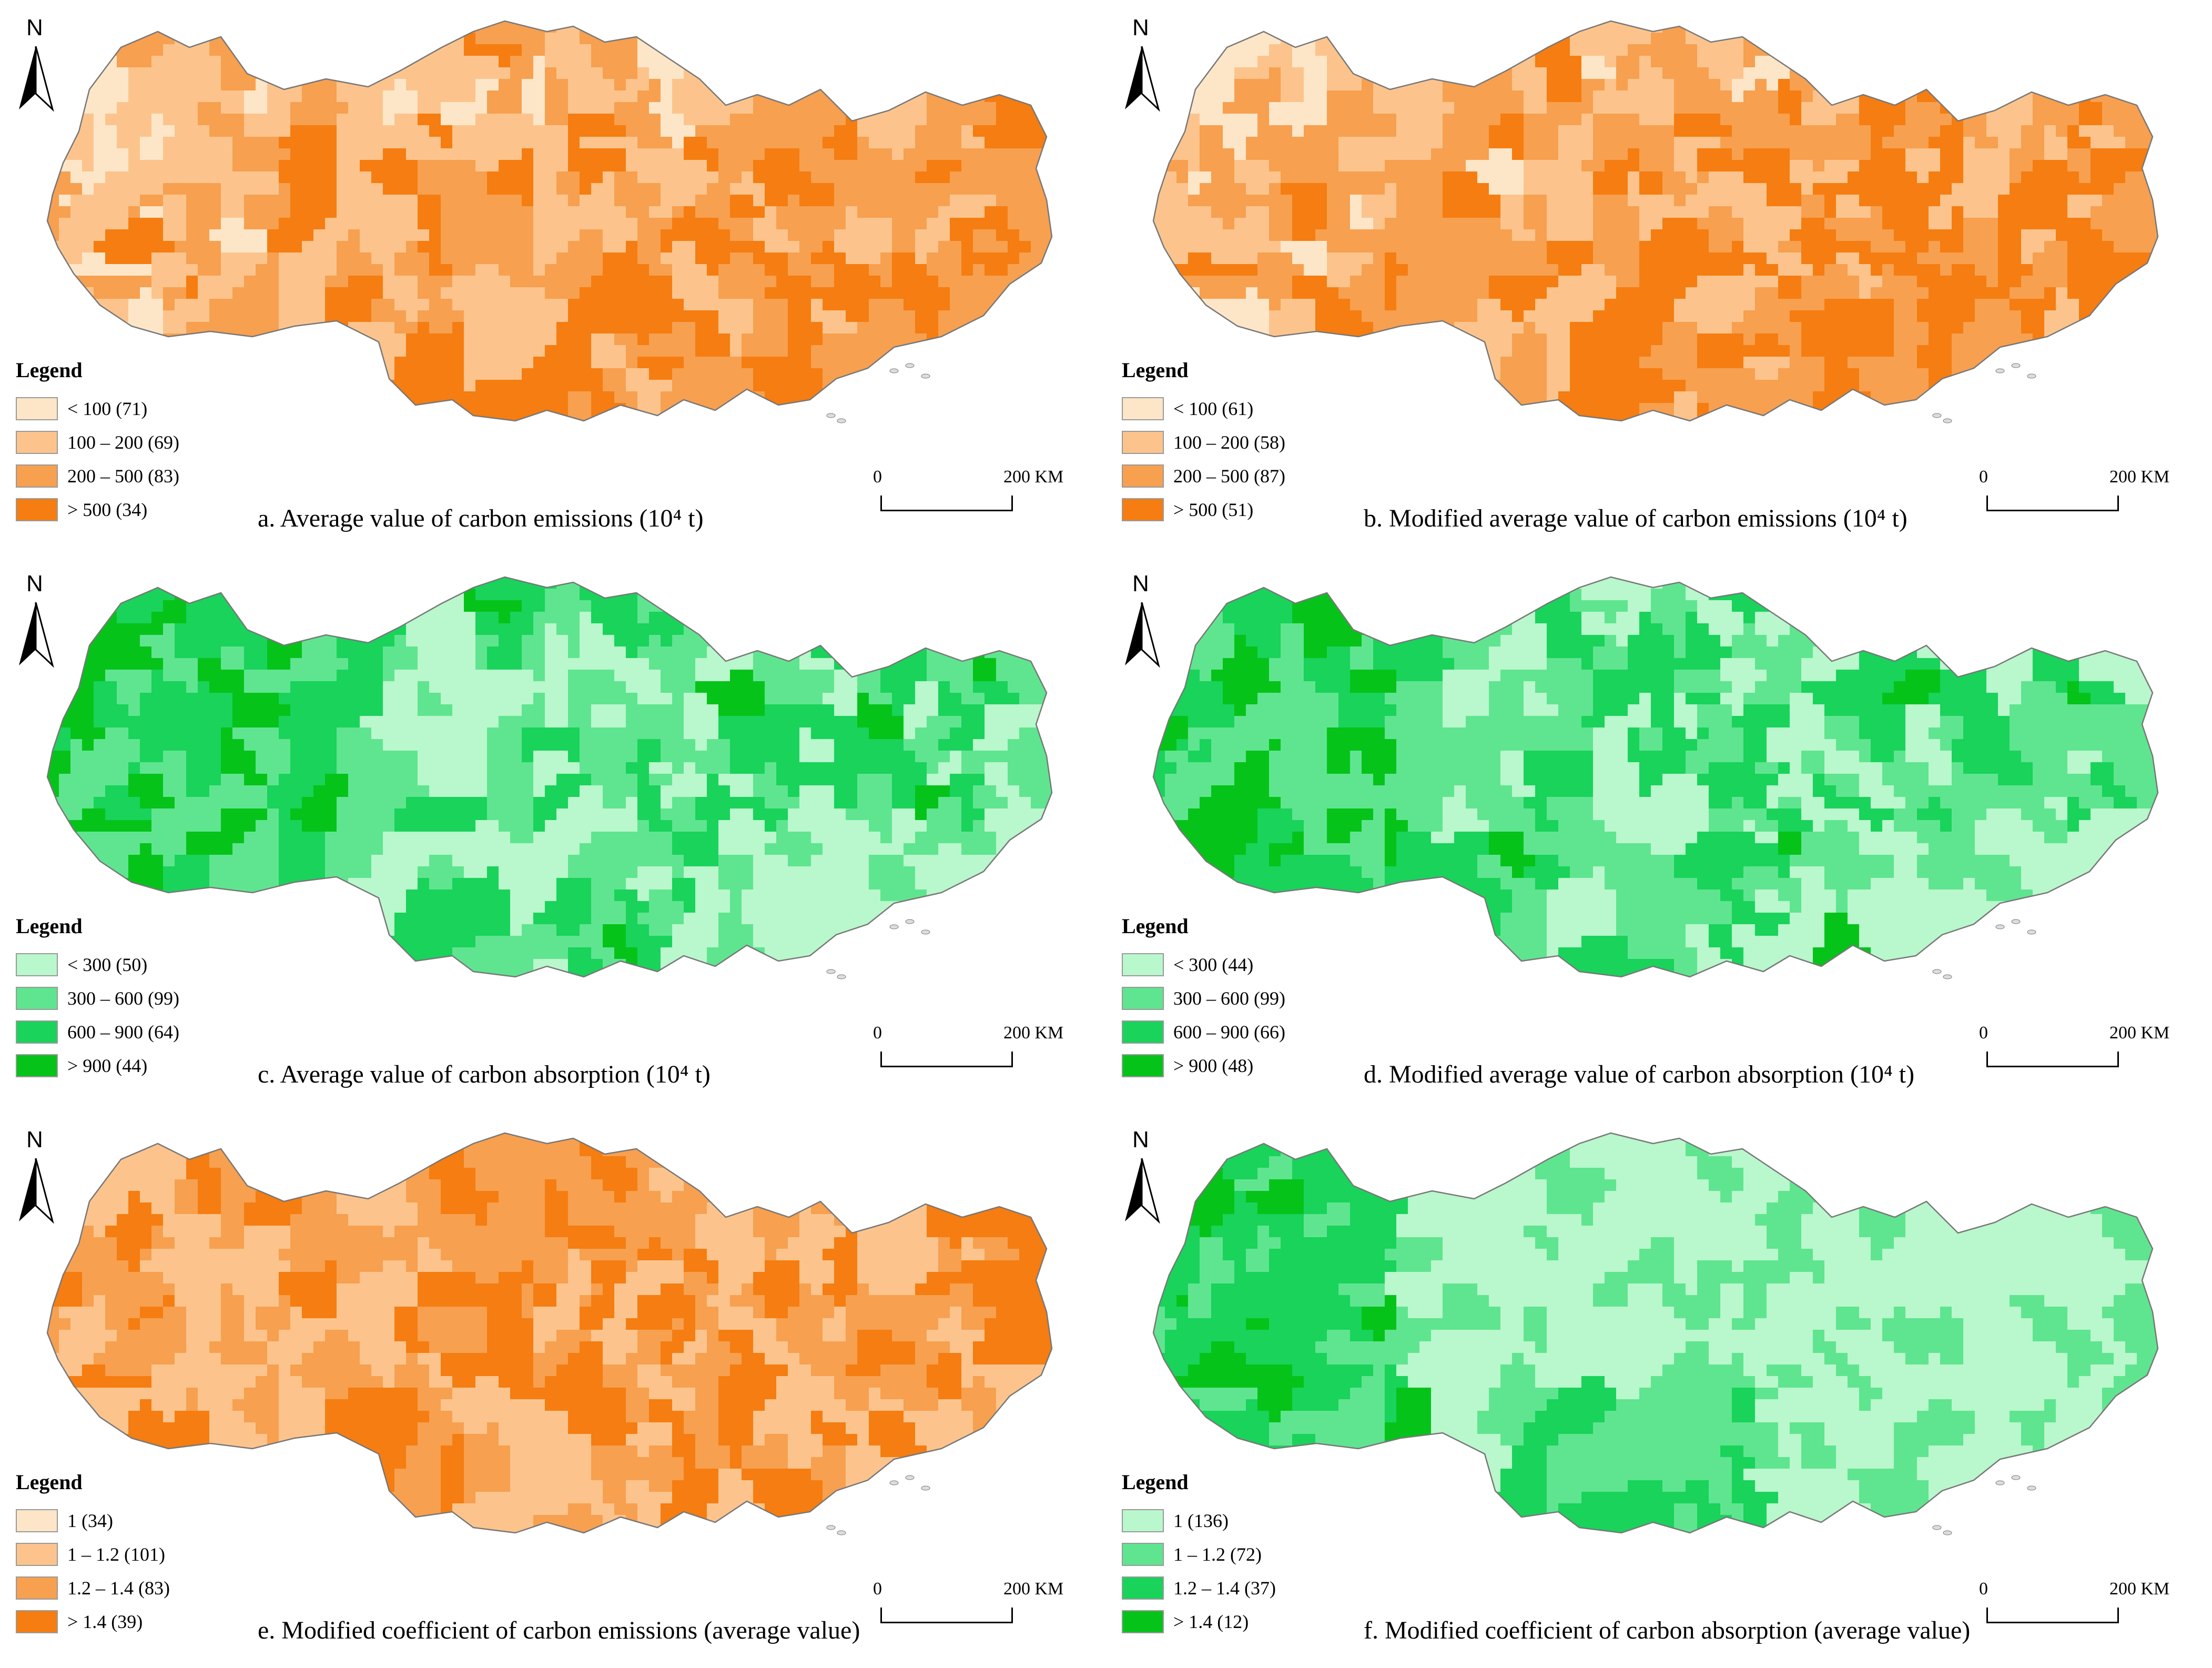  I want to click on legend-label: 600 – 900 (64), so click(123, 1032).